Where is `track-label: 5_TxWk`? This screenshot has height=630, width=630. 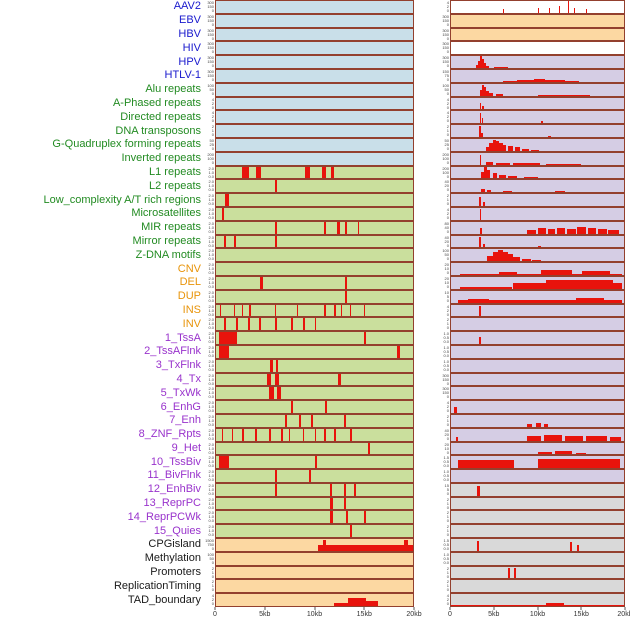
track-label: 5_TxWk is located at coordinates (180, 392).